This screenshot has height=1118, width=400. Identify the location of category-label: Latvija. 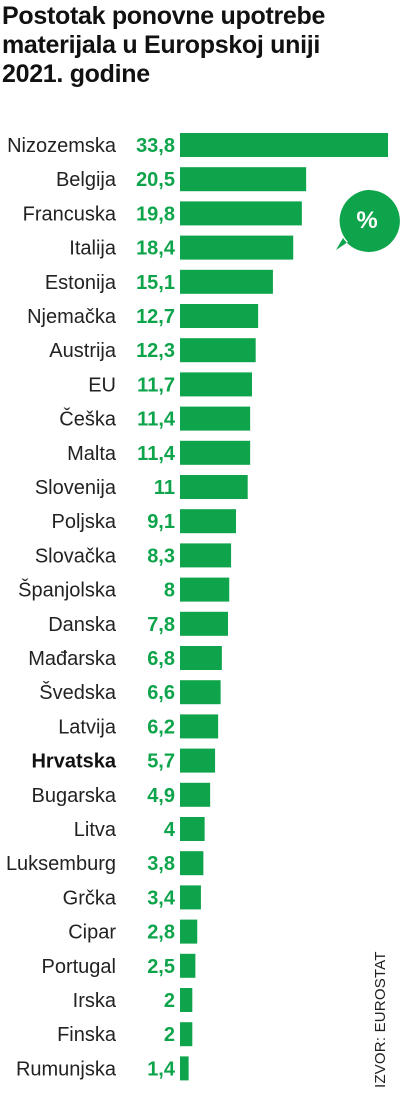
(87, 727).